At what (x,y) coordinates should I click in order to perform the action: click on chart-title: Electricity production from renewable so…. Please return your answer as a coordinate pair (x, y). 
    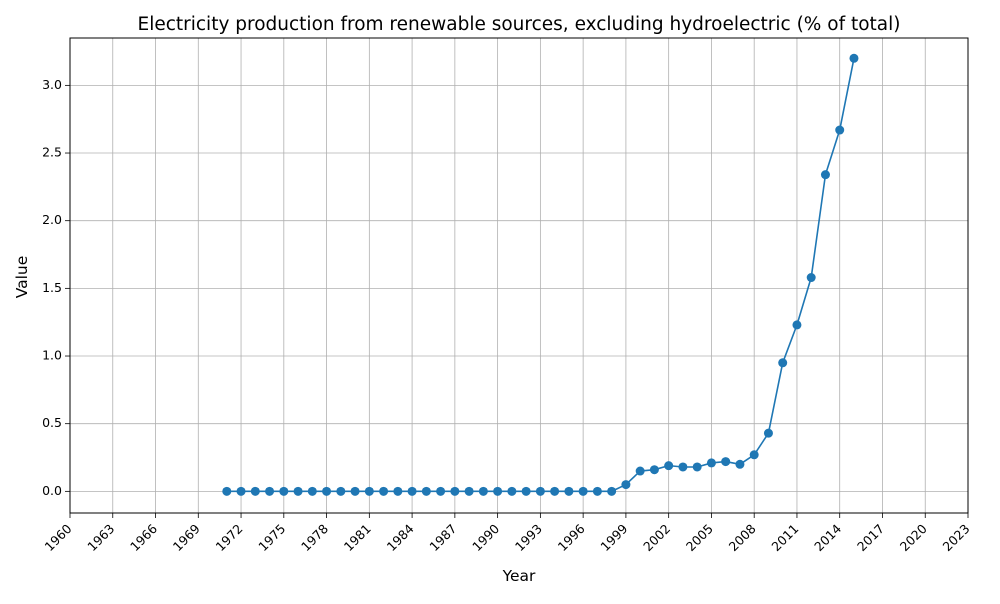
    Looking at the image, I should click on (519, 24).